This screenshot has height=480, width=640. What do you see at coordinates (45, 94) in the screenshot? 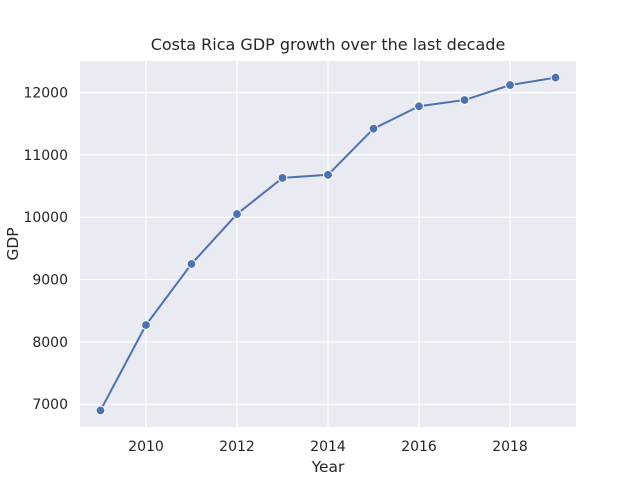
I see `y-tick-label: 12000` at bounding box center [45, 94].